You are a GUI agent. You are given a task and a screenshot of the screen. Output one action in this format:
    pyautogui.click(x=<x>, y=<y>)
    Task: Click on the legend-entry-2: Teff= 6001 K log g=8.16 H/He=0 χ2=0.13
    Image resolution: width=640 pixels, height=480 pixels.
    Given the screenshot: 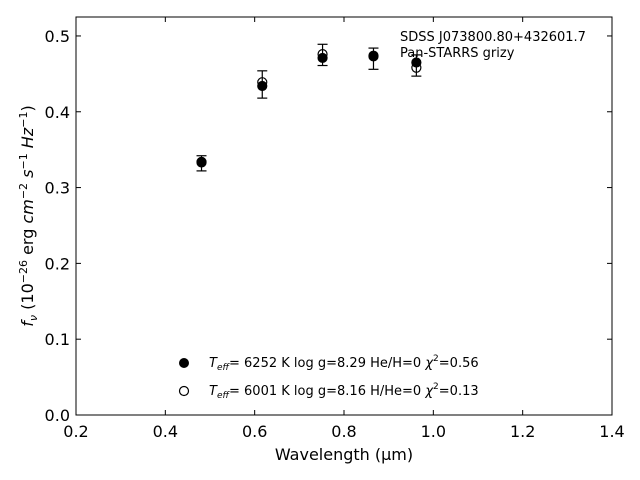 What is the action you would take?
    pyautogui.click(x=344, y=391)
    